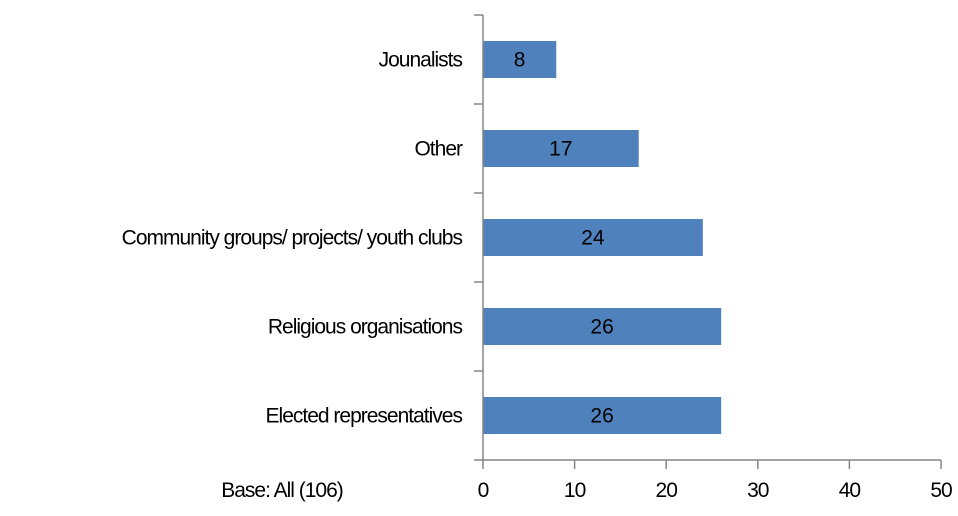 This screenshot has width=958, height=516. Describe the element at coordinates (667, 490) in the screenshot. I see `x-tick-label: 20` at that location.